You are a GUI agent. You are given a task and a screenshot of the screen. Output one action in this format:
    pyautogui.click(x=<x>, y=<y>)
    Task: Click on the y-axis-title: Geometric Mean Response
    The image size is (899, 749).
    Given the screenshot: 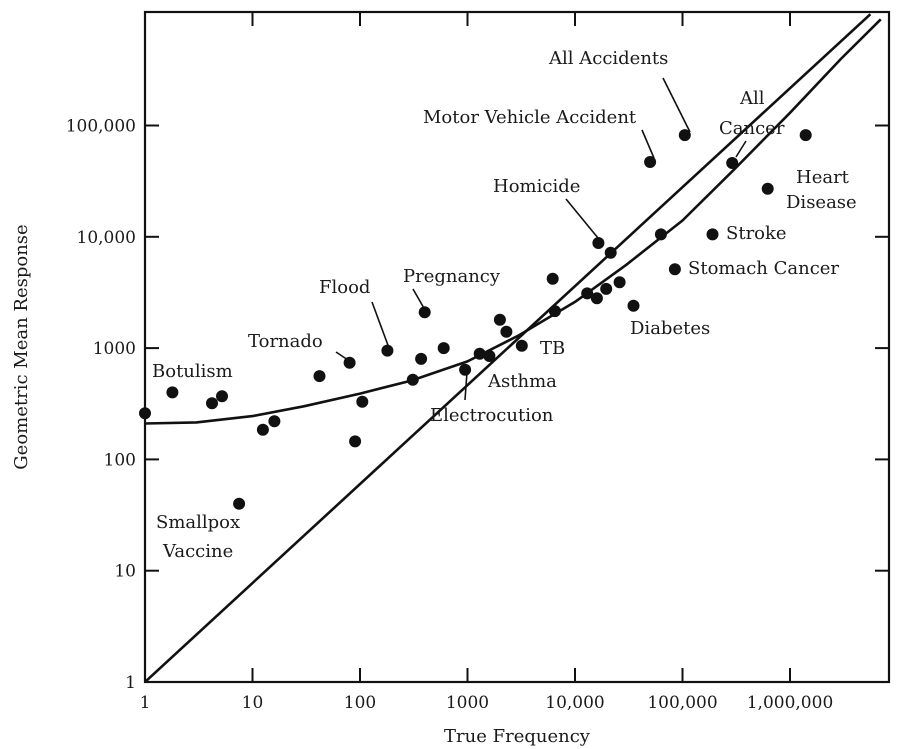 What is the action you would take?
    pyautogui.click(x=21, y=346)
    